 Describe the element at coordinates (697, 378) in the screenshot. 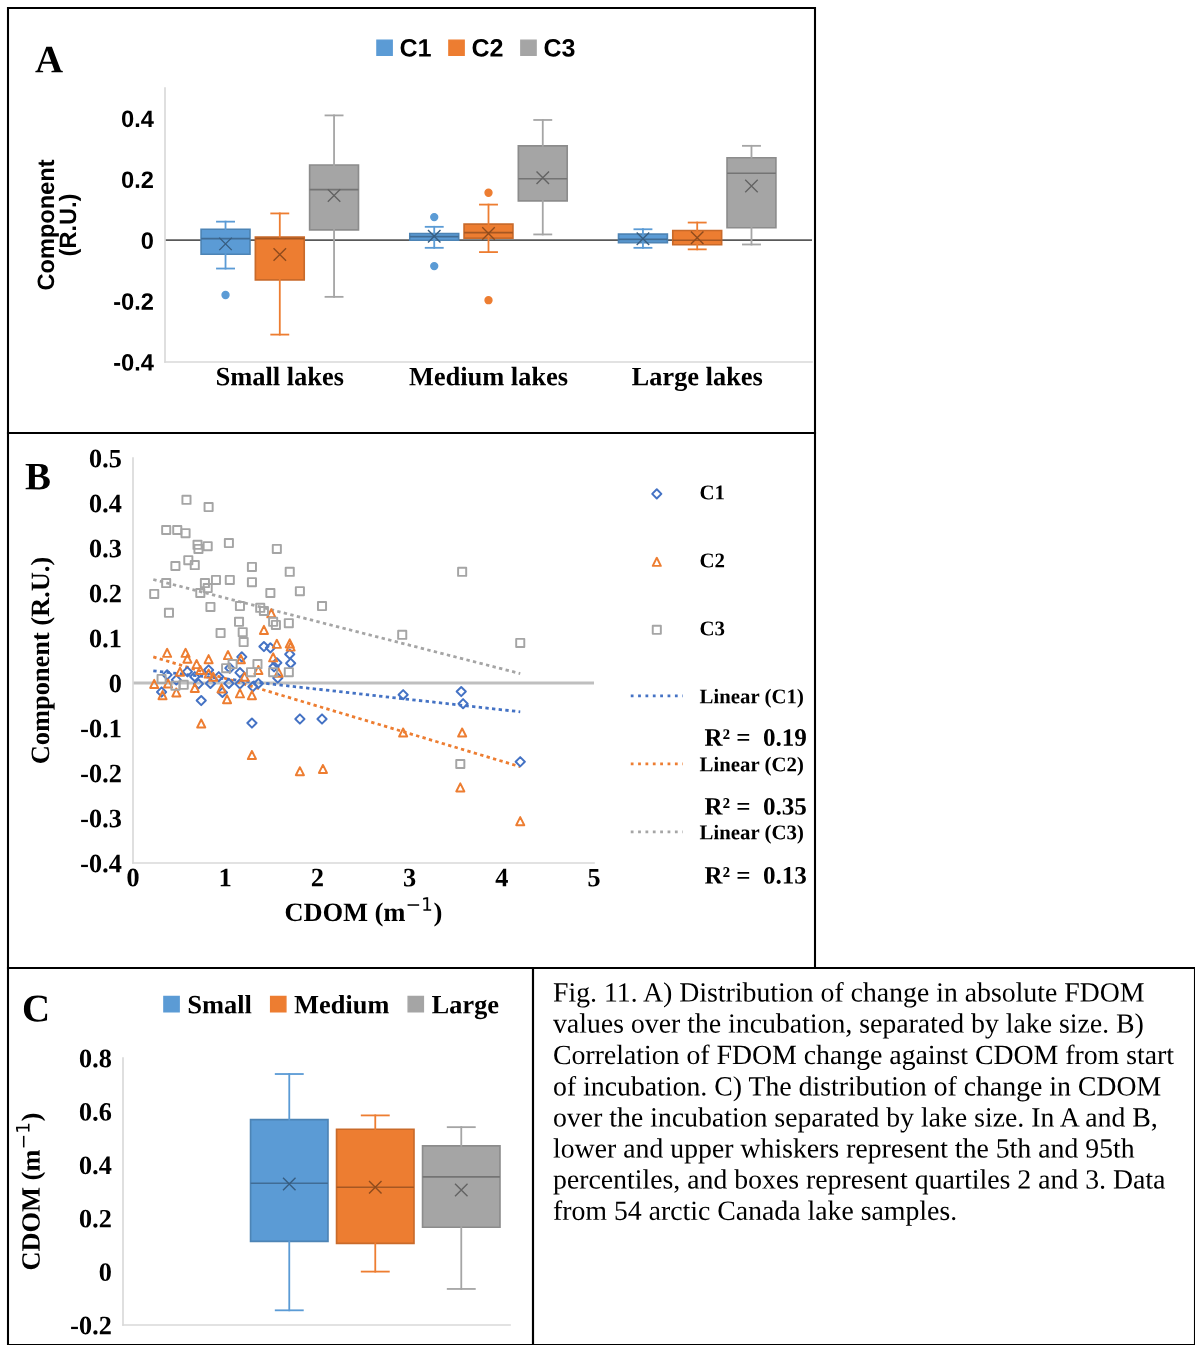

I see `x-tick-label: Large lakes` at that location.